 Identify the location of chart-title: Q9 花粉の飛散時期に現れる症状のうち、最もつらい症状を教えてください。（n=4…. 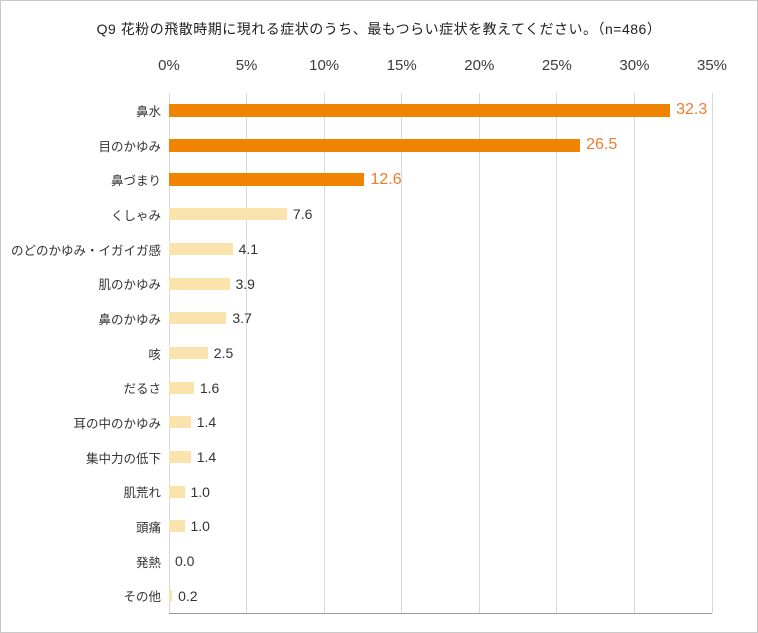
(379, 29).